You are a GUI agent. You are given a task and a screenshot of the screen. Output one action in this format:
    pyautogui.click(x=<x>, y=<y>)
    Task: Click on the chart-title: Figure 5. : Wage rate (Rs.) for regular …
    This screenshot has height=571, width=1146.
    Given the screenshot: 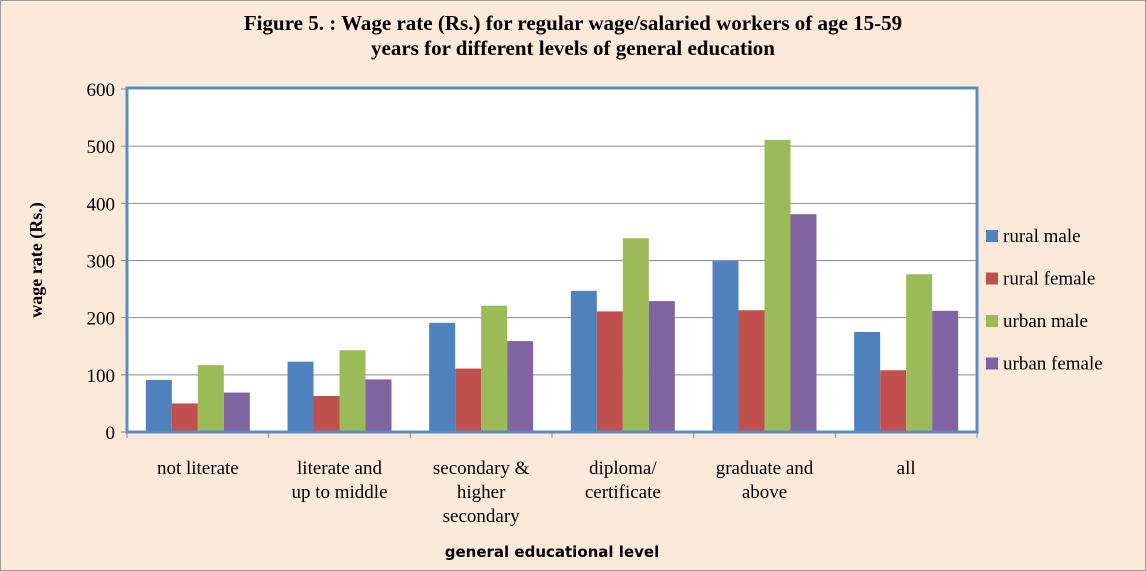 What is the action you would take?
    pyautogui.click(x=573, y=35)
    